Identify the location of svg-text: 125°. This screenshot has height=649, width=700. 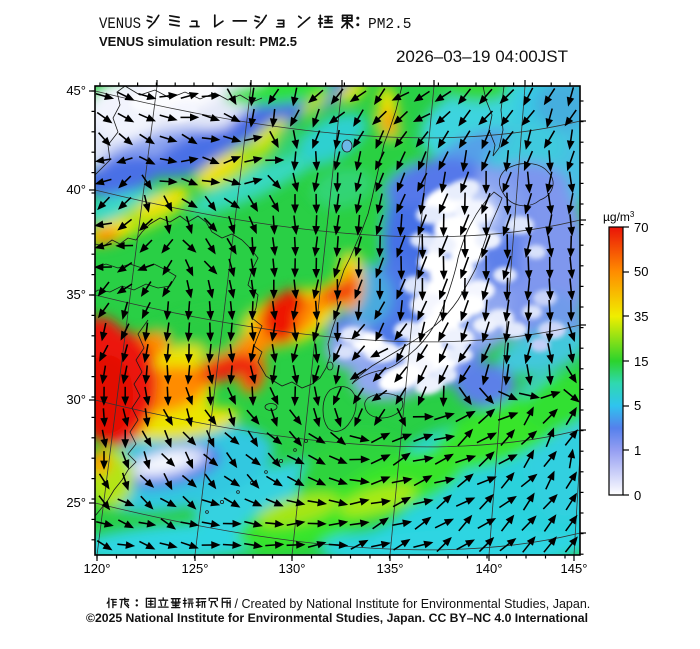
(195, 568).